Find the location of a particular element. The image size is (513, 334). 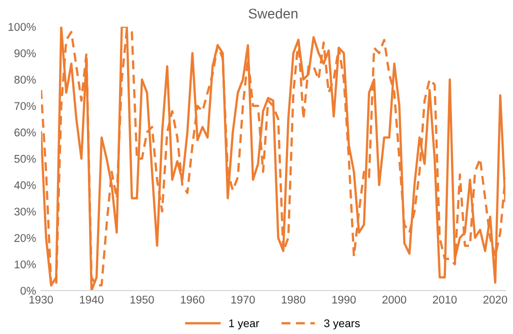

x-tick-label: 1960 is located at coordinates (192, 300).